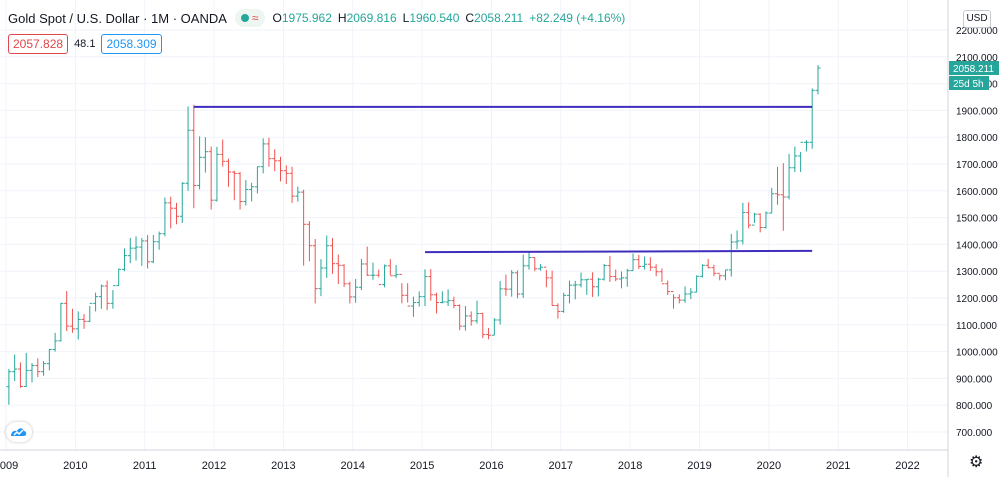 Image resolution: width=1006 pixels, height=477 pixels. Describe the element at coordinates (214, 466) in the screenshot. I see `x-tick-label: 2012` at that location.